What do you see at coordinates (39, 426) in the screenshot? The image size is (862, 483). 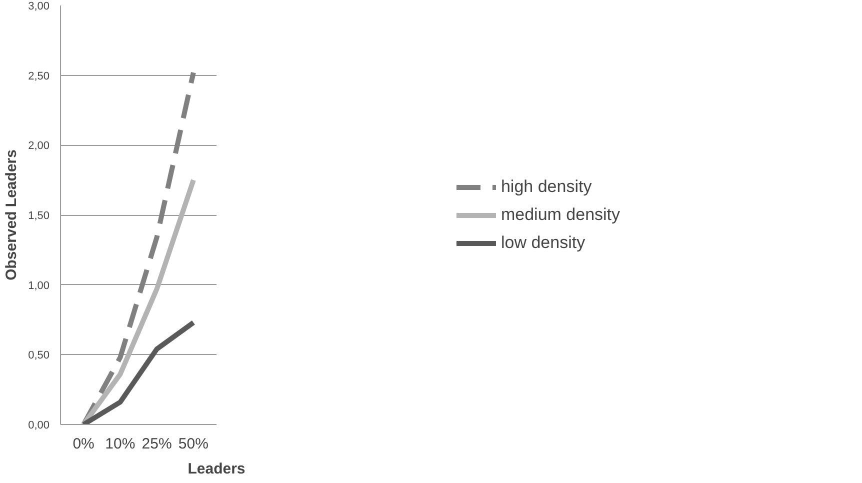 I see `y-tick-label: 0,00` at bounding box center [39, 426].